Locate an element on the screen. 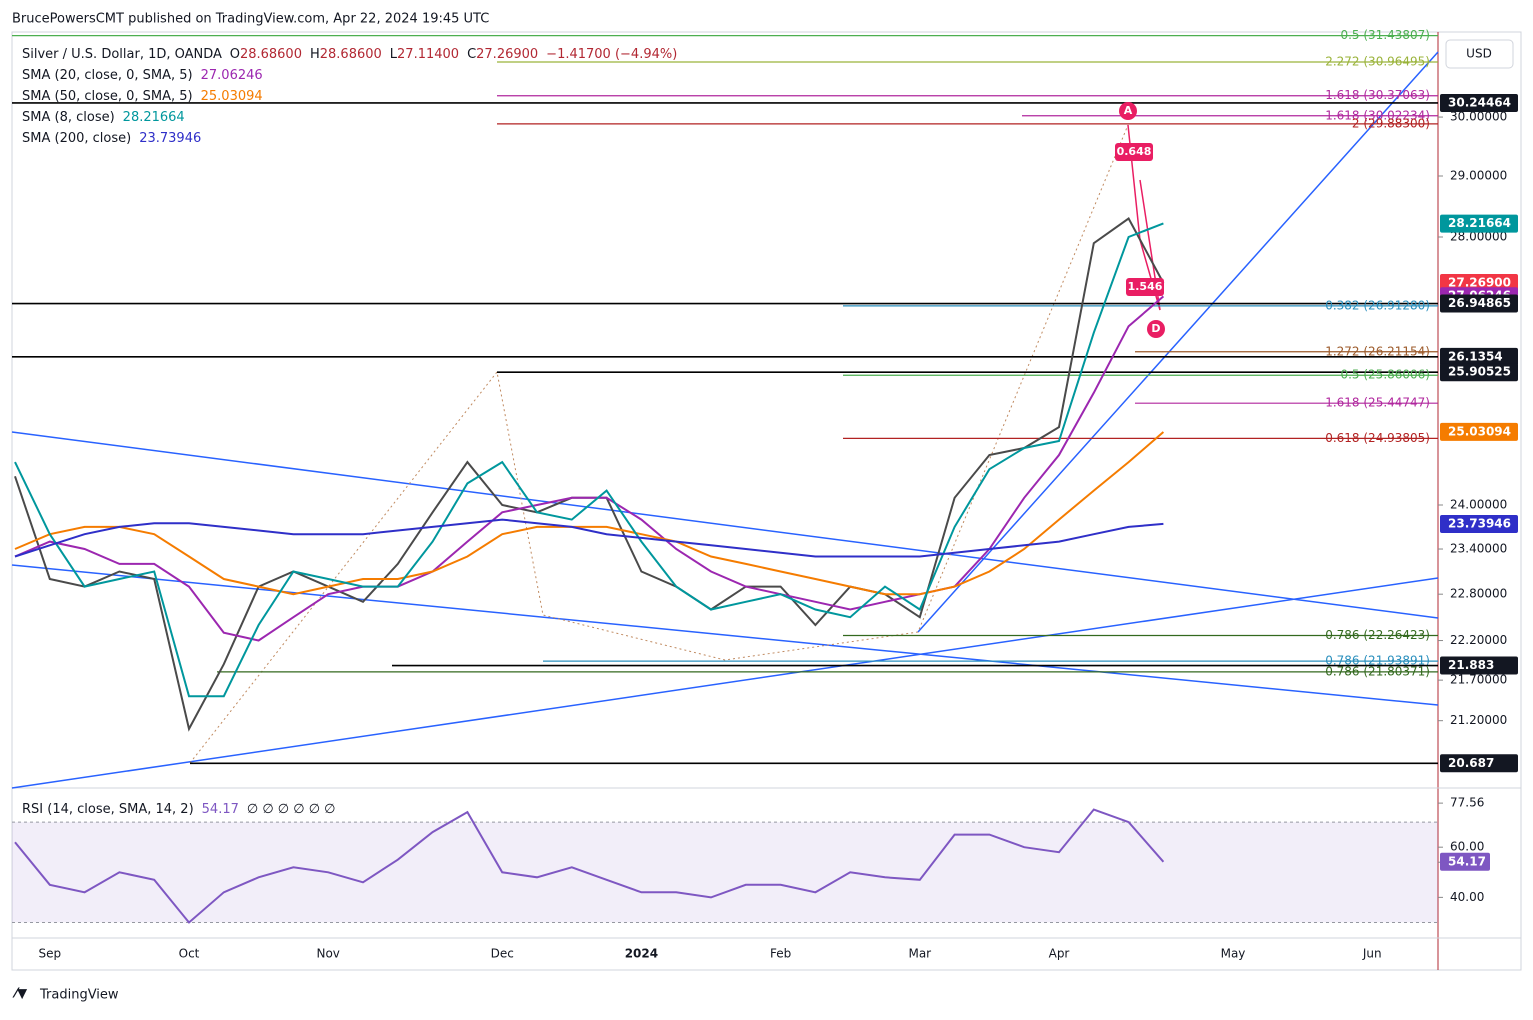 This screenshot has width=1533, height=1020. x-tick-label: Jun is located at coordinates (1372, 954).